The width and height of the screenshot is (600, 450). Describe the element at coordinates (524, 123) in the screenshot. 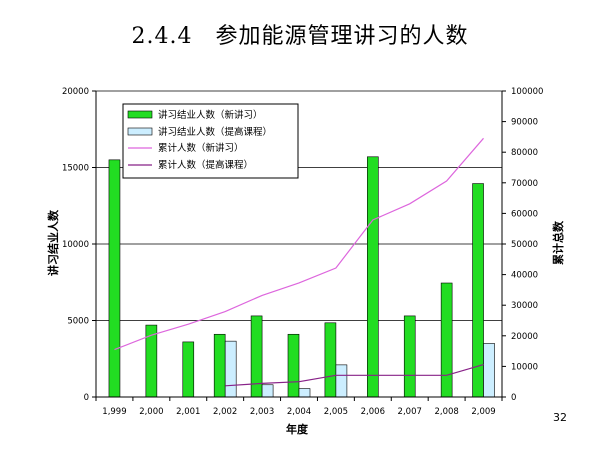

I see `y2-tick-label: 90000` at that location.